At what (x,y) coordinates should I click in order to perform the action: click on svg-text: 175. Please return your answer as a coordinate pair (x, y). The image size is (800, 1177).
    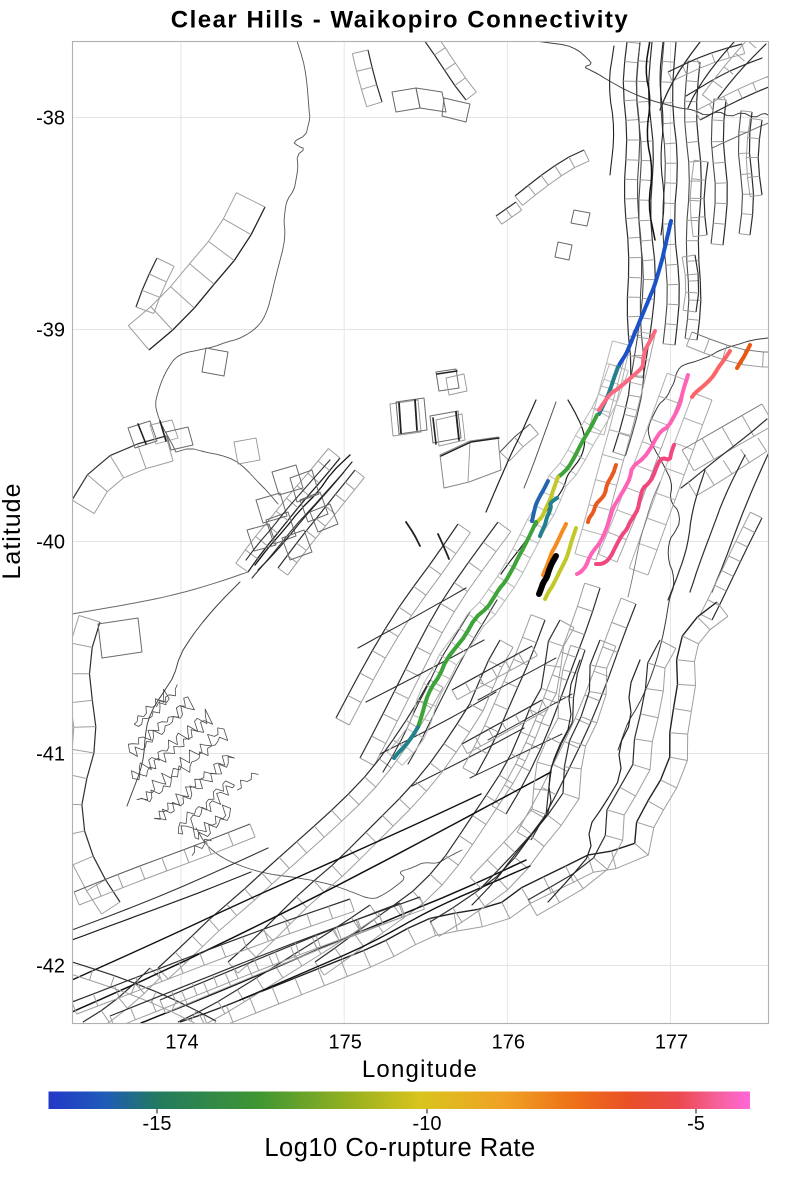
    Looking at the image, I should click on (345, 1043).